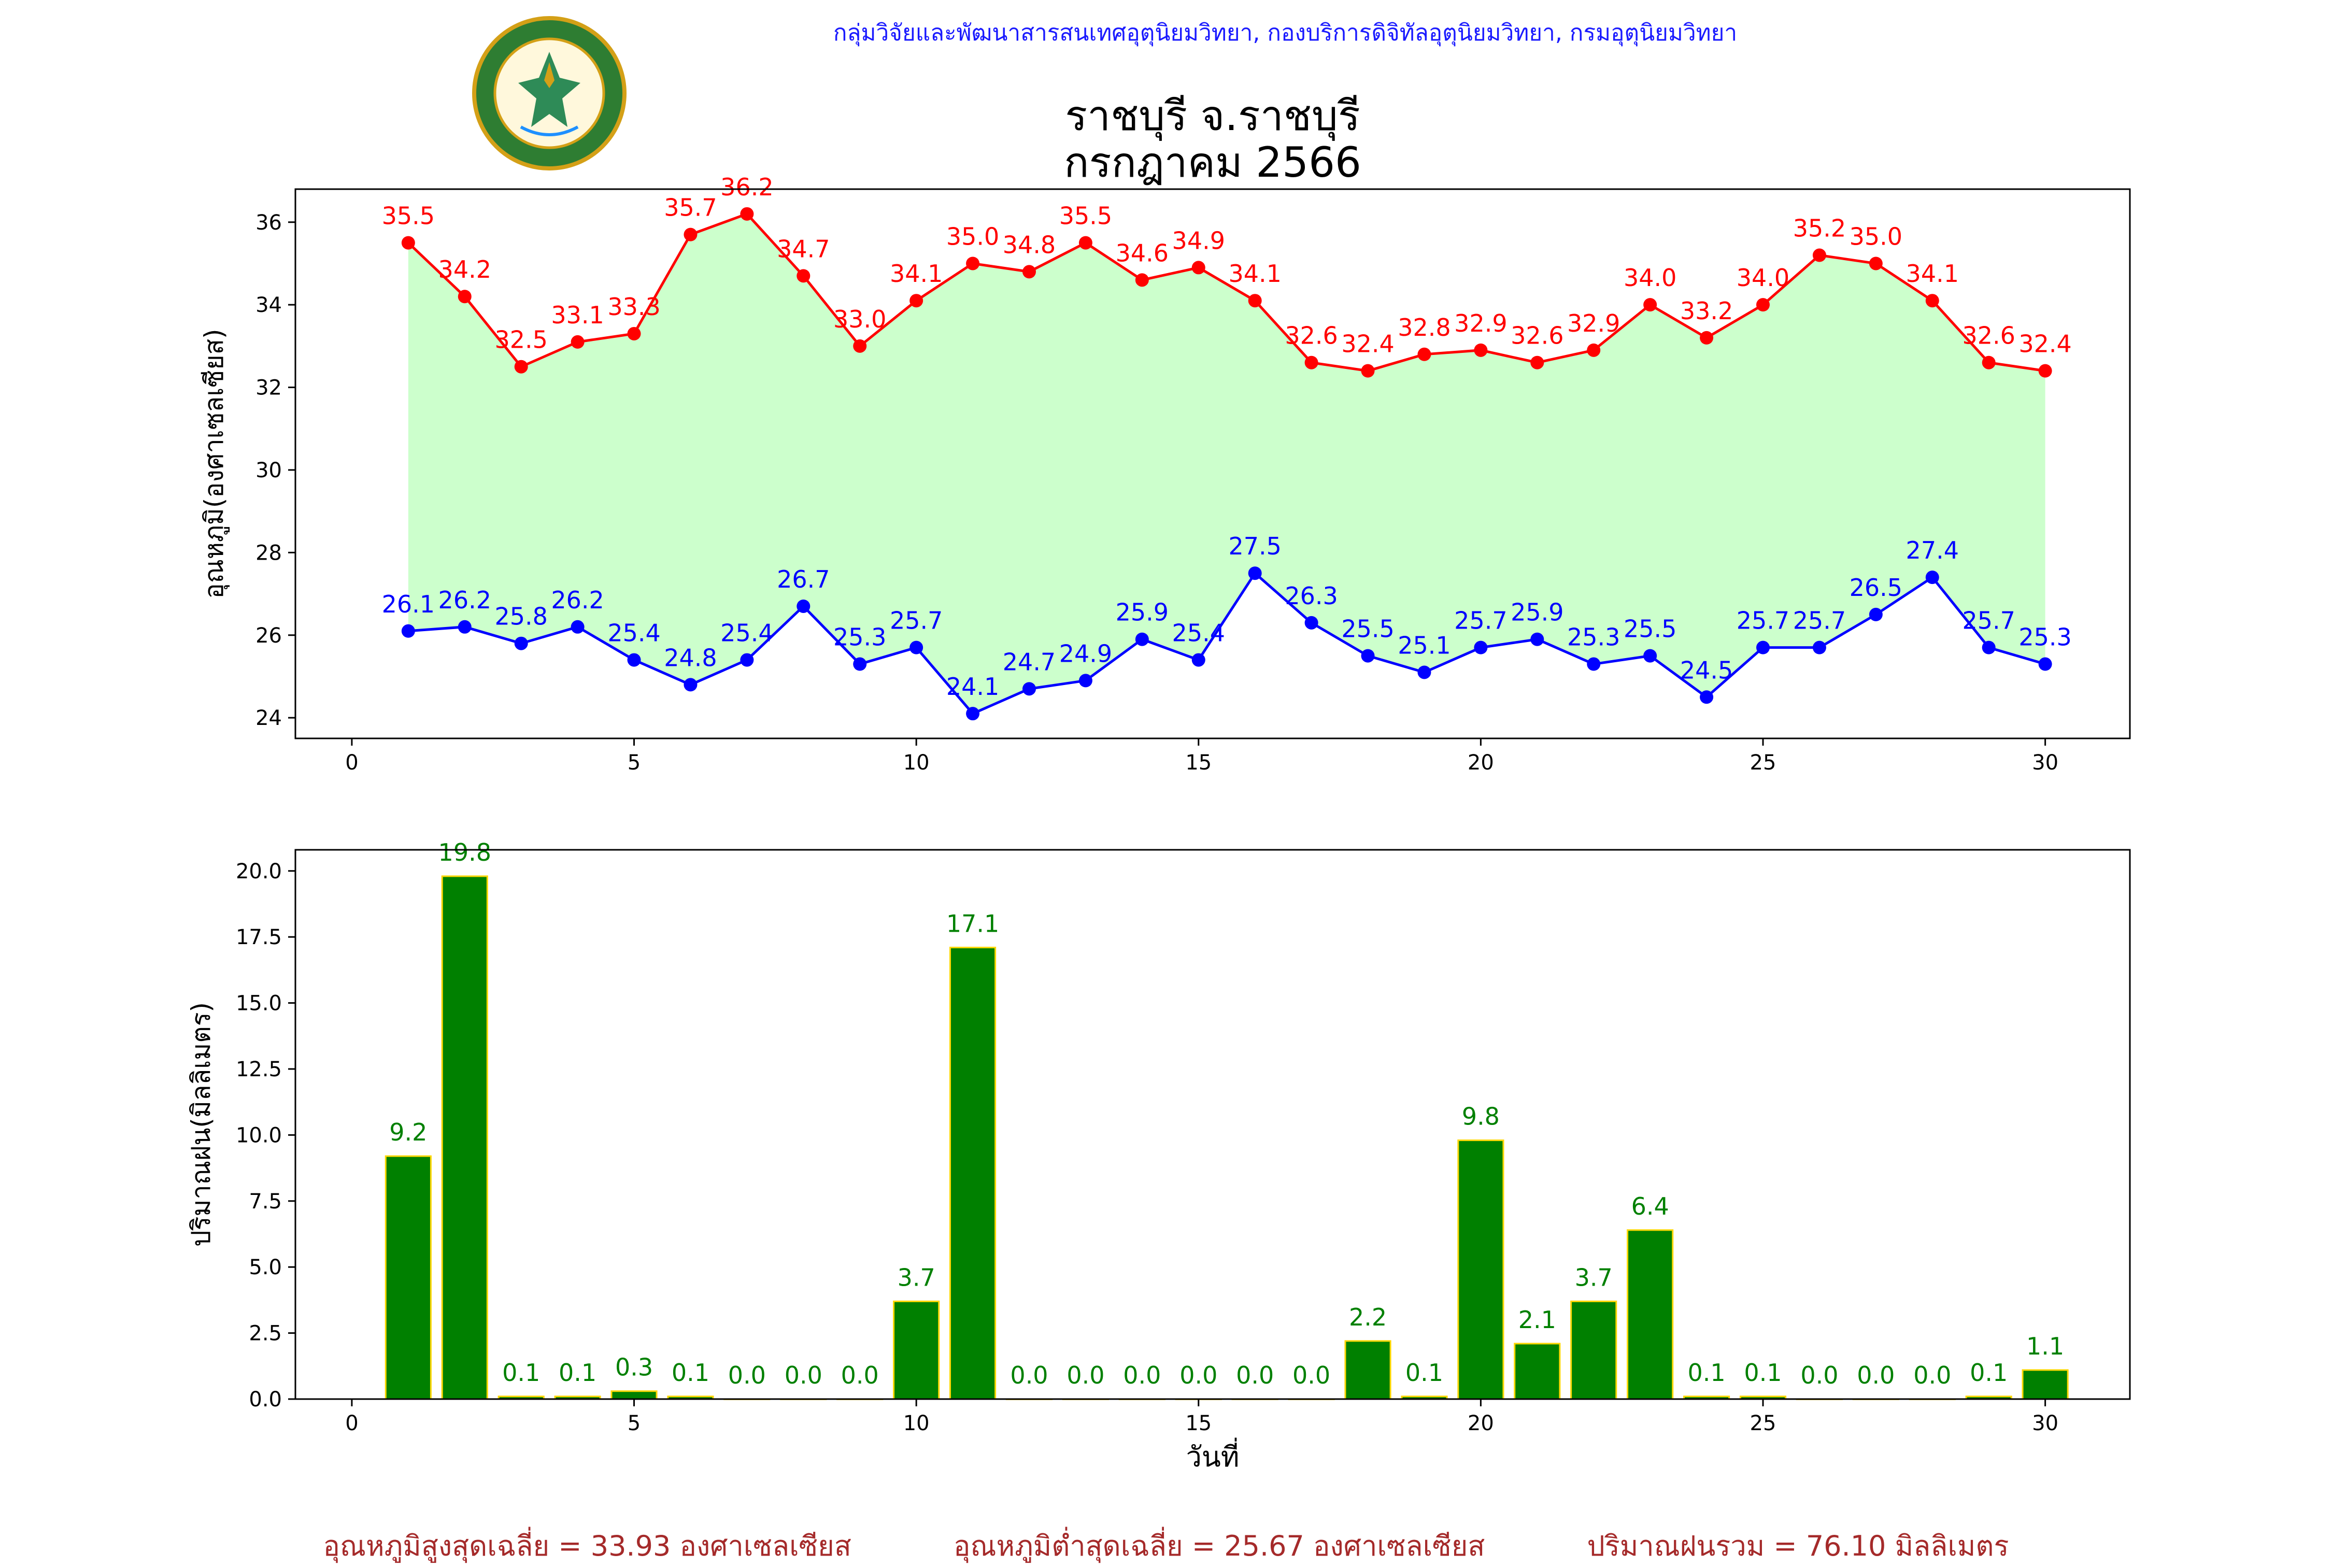 This screenshot has width=2332, height=1568. I want to click on rain-data-label: 2.1, so click(1537, 1320).